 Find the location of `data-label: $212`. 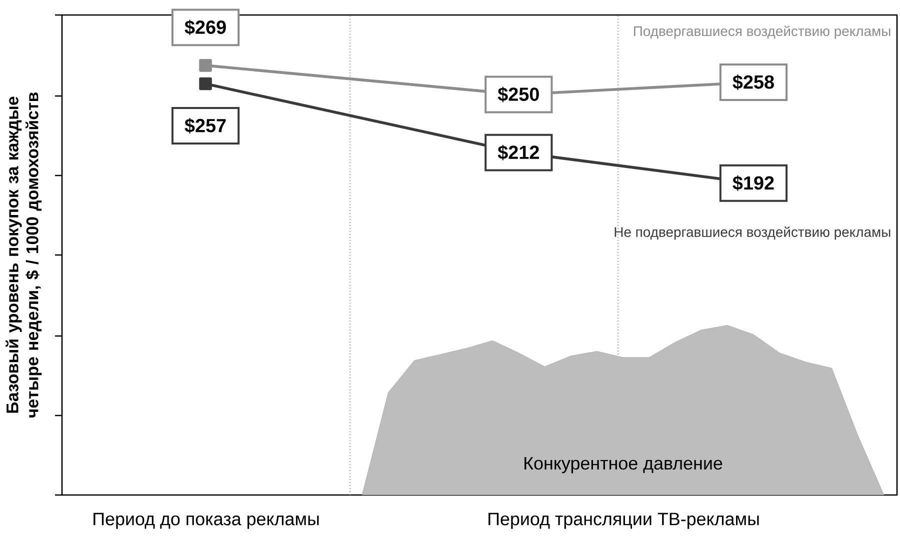

data-label: $212 is located at coordinates (518, 152).